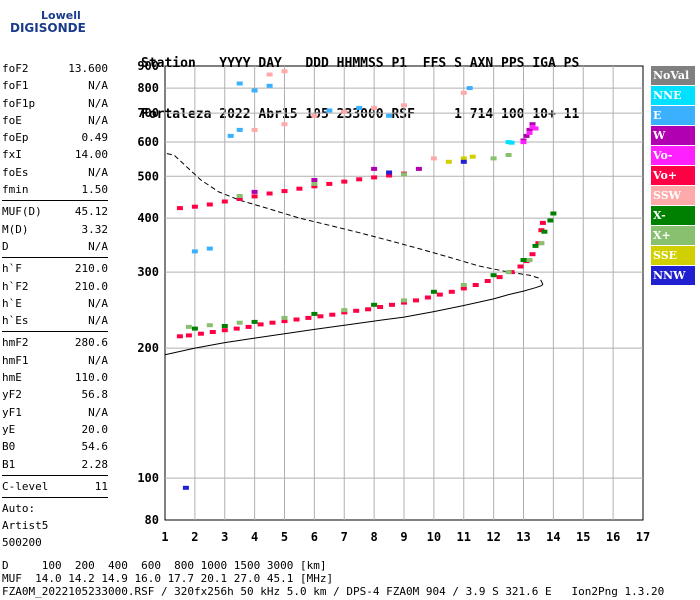 This screenshot has height=600, width=700. Describe the element at coordinates (148, 88) in the screenshot. I see `y-tick-label: 800` at that location.